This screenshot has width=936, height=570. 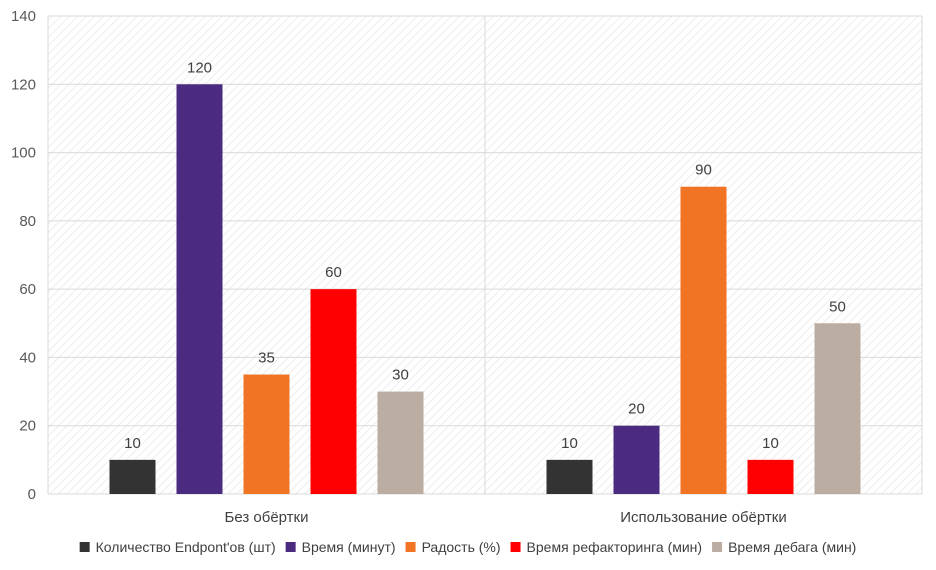 I want to click on legend-label: Время дебага (мин), so click(x=792, y=547).